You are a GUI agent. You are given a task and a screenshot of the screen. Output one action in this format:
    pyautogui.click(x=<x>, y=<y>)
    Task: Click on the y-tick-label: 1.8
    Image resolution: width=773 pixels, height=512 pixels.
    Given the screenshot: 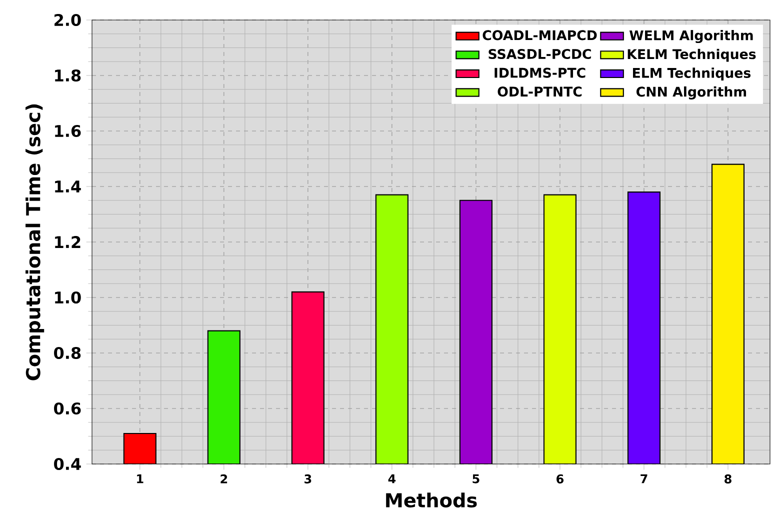 What is the action you would take?
    pyautogui.click(x=68, y=75)
    